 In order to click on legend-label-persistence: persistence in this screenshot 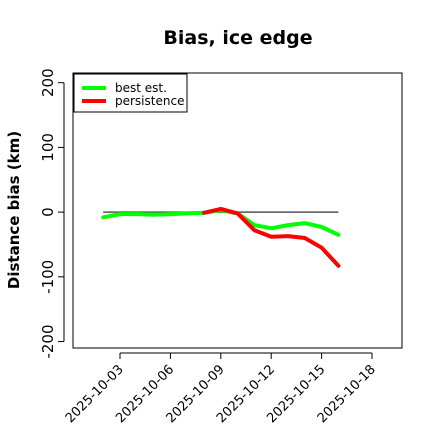, I will do `click(149, 101)`.